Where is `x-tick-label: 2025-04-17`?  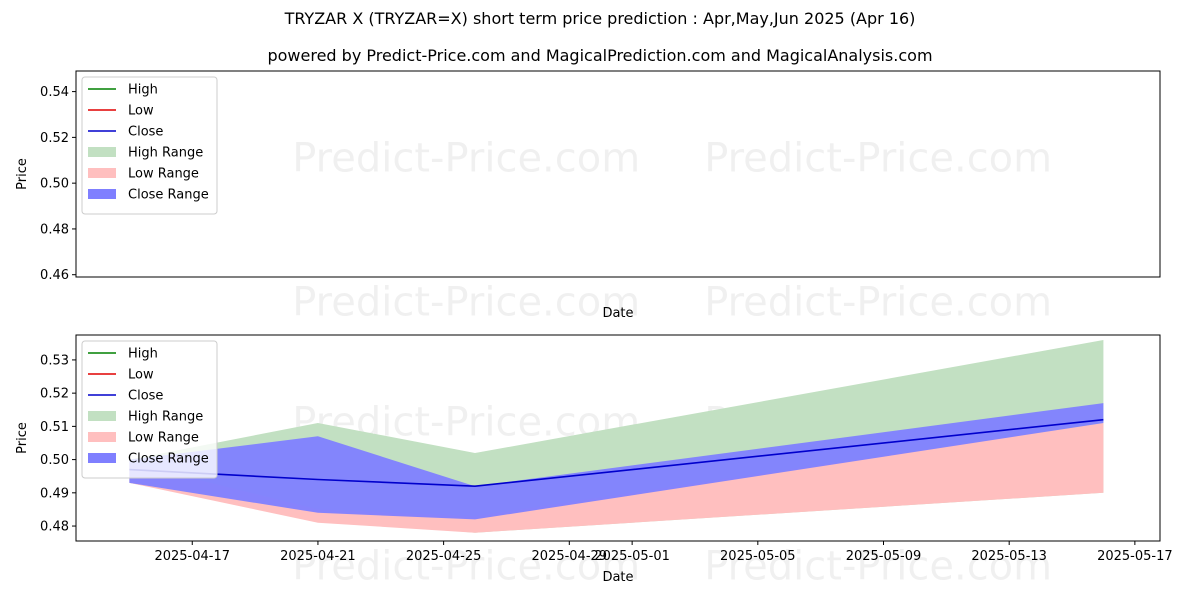
x-tick-label: 2025-04-17 is located at coordinates (192, 556).